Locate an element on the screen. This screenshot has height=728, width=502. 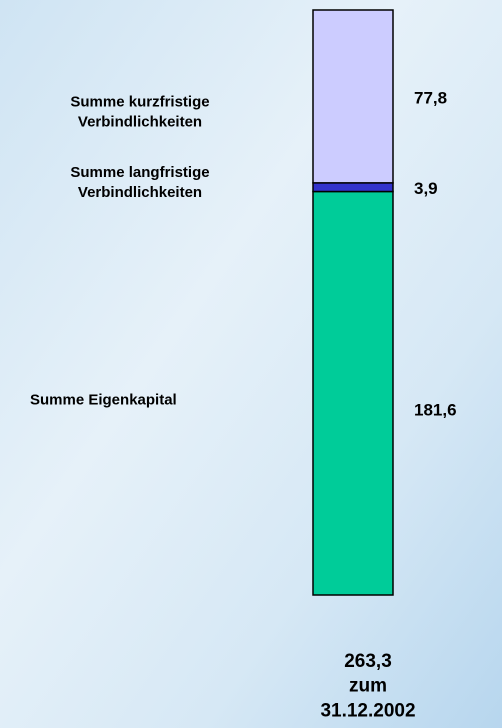
series-label: Summe kurzfristige Verbindlichkeiten is located at coordinates (139, 111).